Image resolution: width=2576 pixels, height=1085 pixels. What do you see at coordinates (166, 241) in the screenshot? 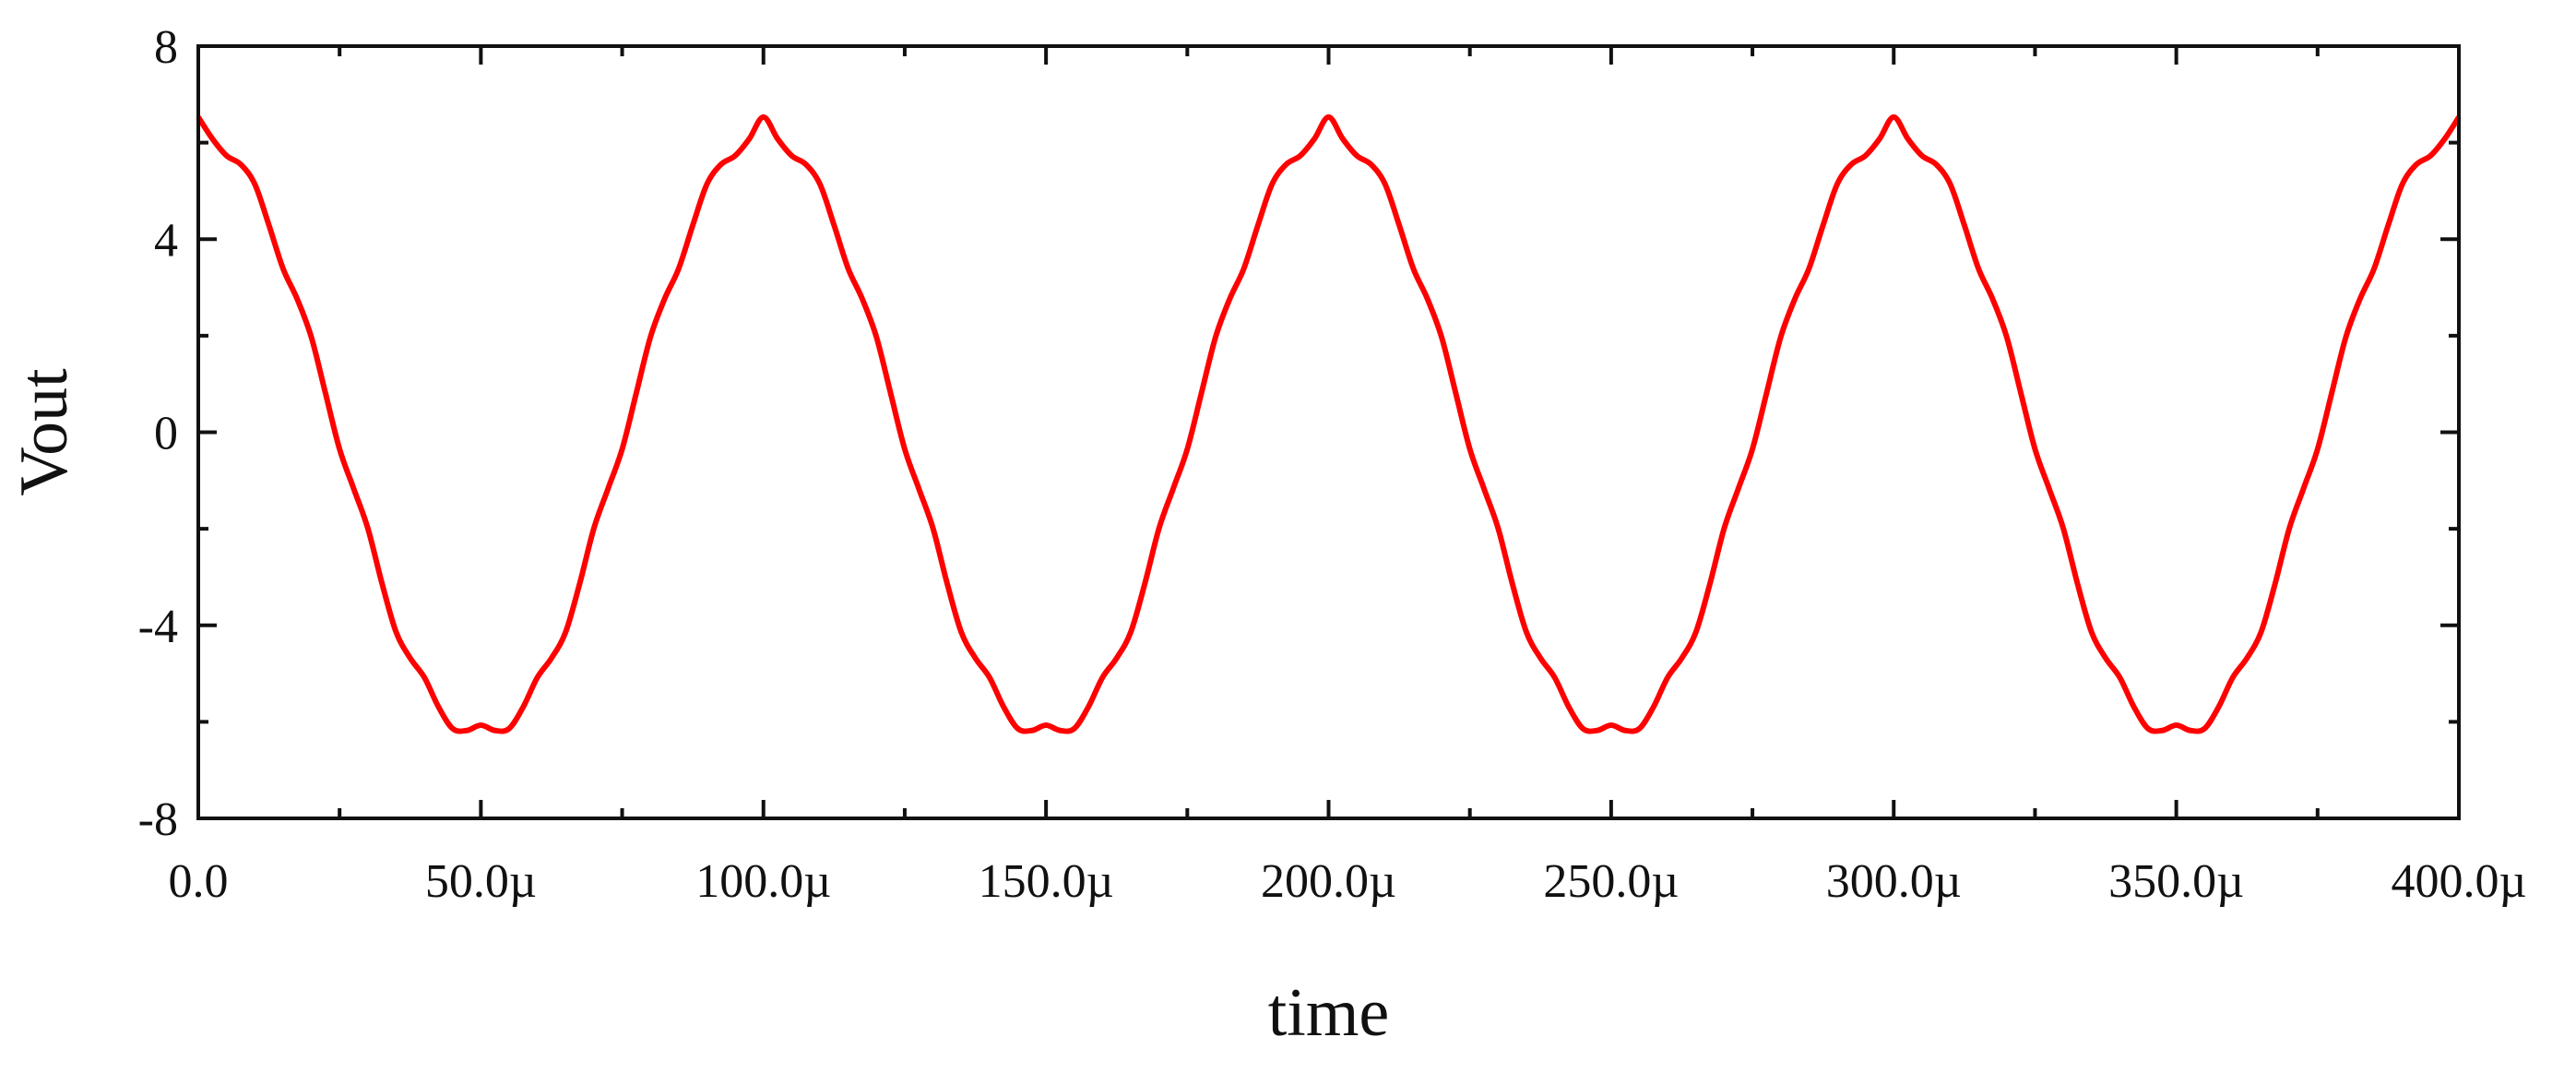
I see `y-tick-label: 4` at bounding box center [166, 241].